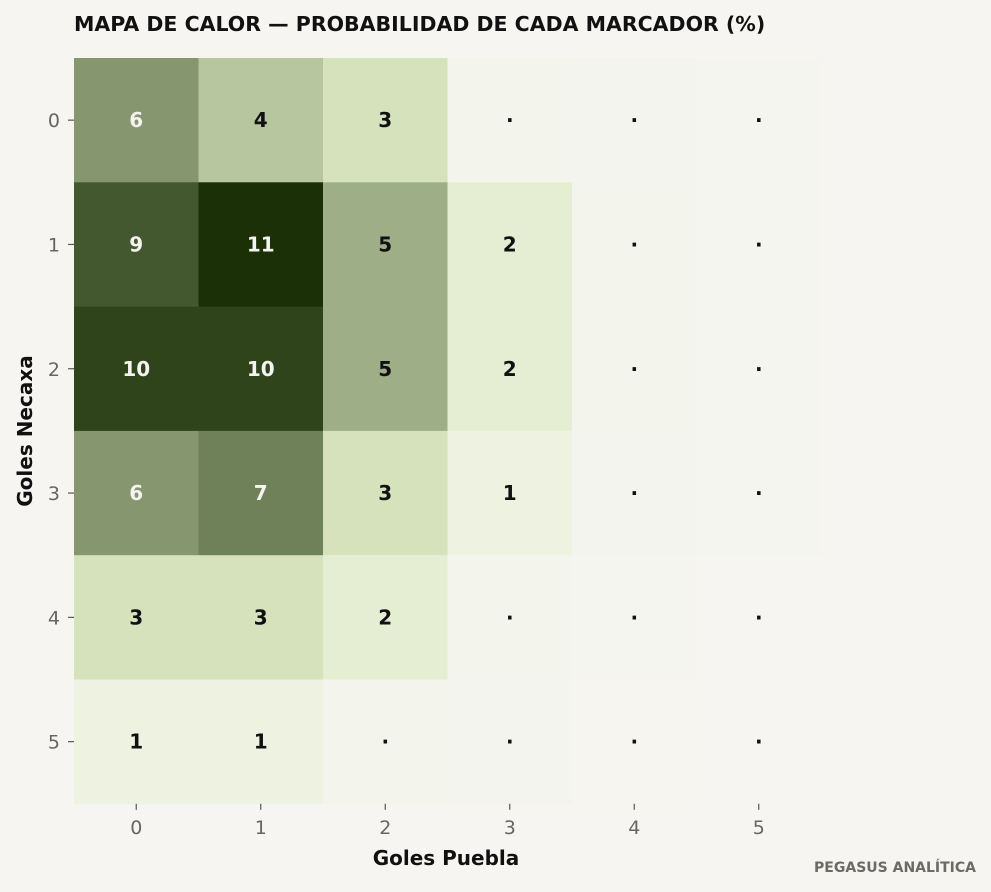 This screenshot has height=892, width=991. What do you see at coordinates (447, 821) in the screenshot?
I see `x-axis: 0 1 2 3 4 5` at bounding box center [447, 821].